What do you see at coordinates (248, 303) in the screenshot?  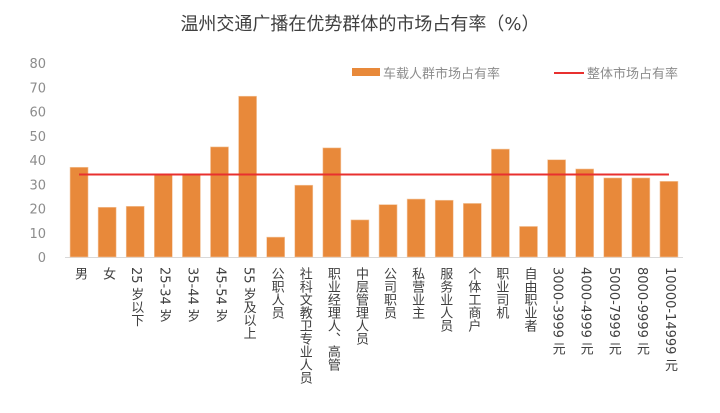 I see `x-tick-label: 55 岁及以上` at bounding box center [248, 303].